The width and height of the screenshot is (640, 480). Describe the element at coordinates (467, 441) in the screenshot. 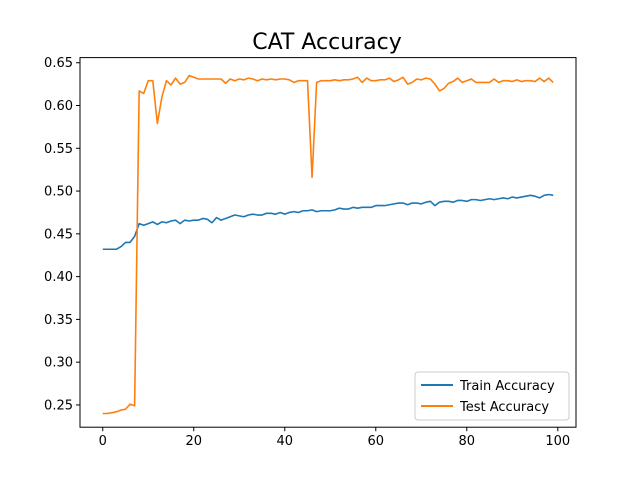

I see `x-tick-label: 80` at that location.